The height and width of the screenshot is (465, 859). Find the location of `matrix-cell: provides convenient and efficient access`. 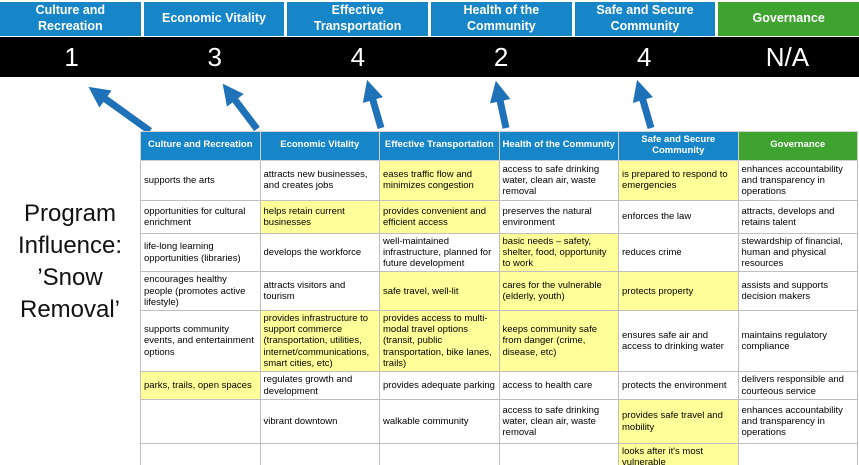

matrix-cell: provides convenient and efficient access is located at coordinates (439, 216).